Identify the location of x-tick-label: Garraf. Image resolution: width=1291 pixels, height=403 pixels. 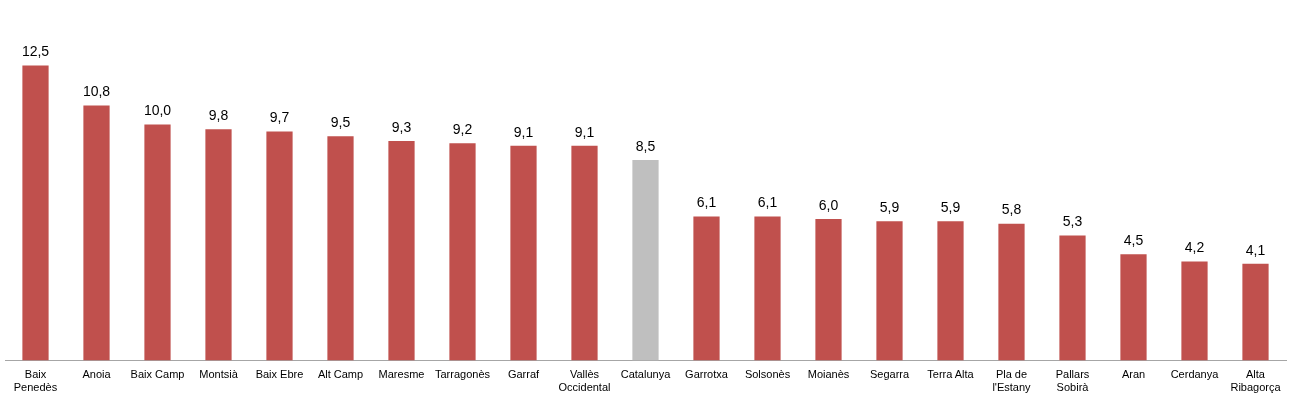
(524, 374).